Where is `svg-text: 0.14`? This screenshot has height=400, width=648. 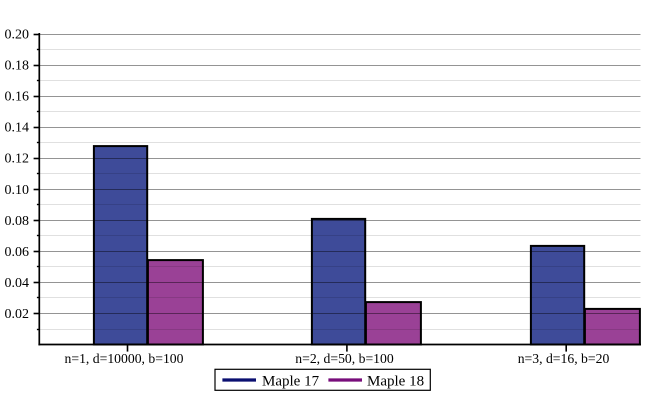
svg-text: 0.14 is located at coordinates (17, 128).